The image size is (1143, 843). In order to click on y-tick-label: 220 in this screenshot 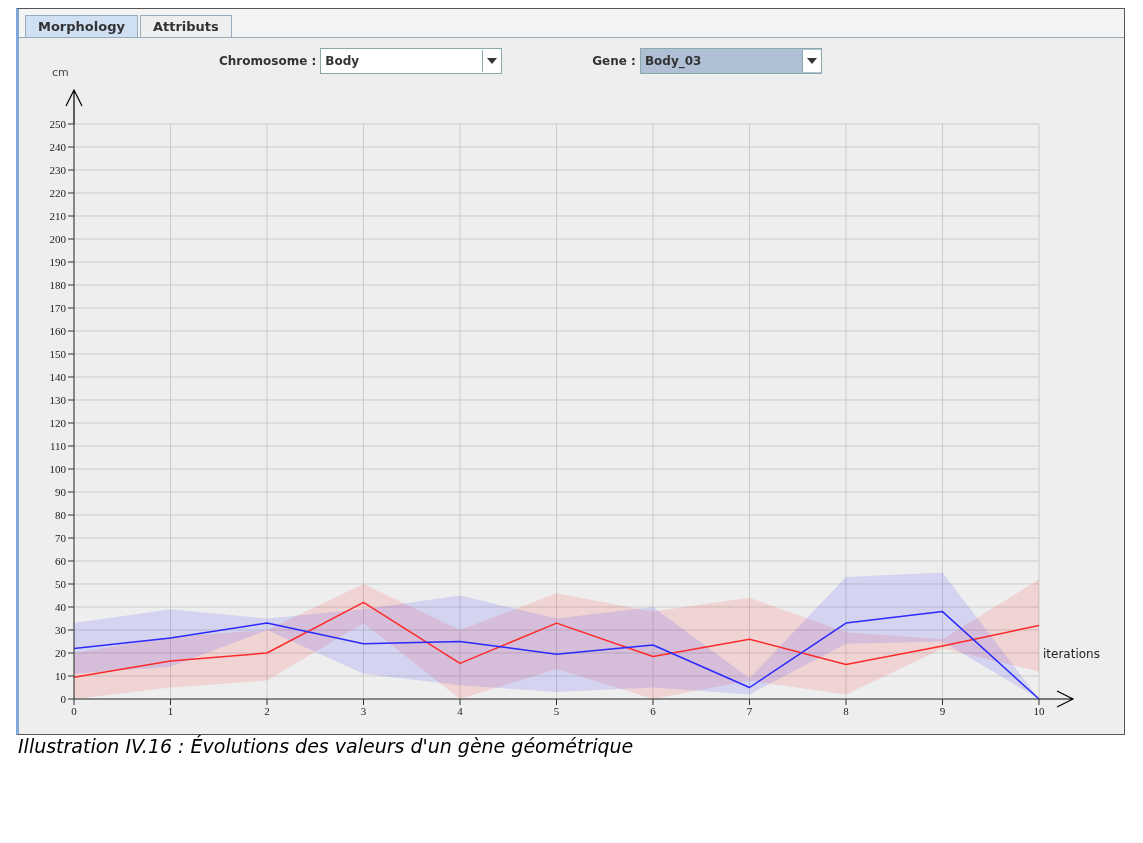, I will do `click(58, 192)`.